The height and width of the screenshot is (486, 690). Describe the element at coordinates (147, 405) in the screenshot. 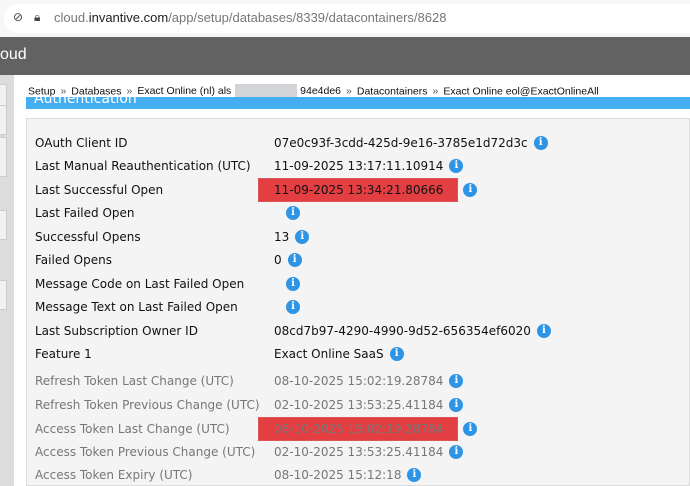

I see `field-label: Refresh Token Previous Change (UTC)` at that location.